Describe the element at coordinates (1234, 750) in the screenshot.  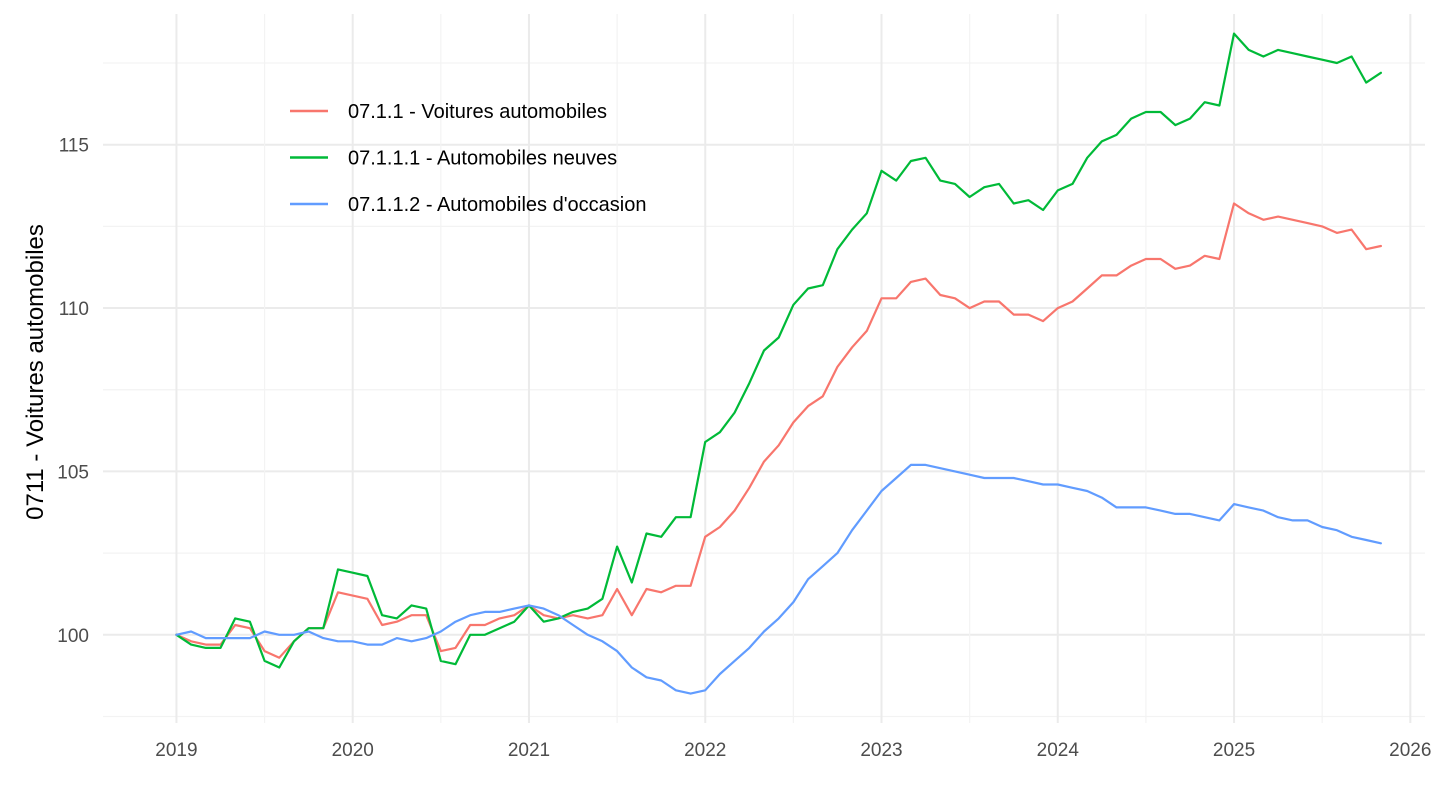
I see `x-tick-label: 2025` at that location.